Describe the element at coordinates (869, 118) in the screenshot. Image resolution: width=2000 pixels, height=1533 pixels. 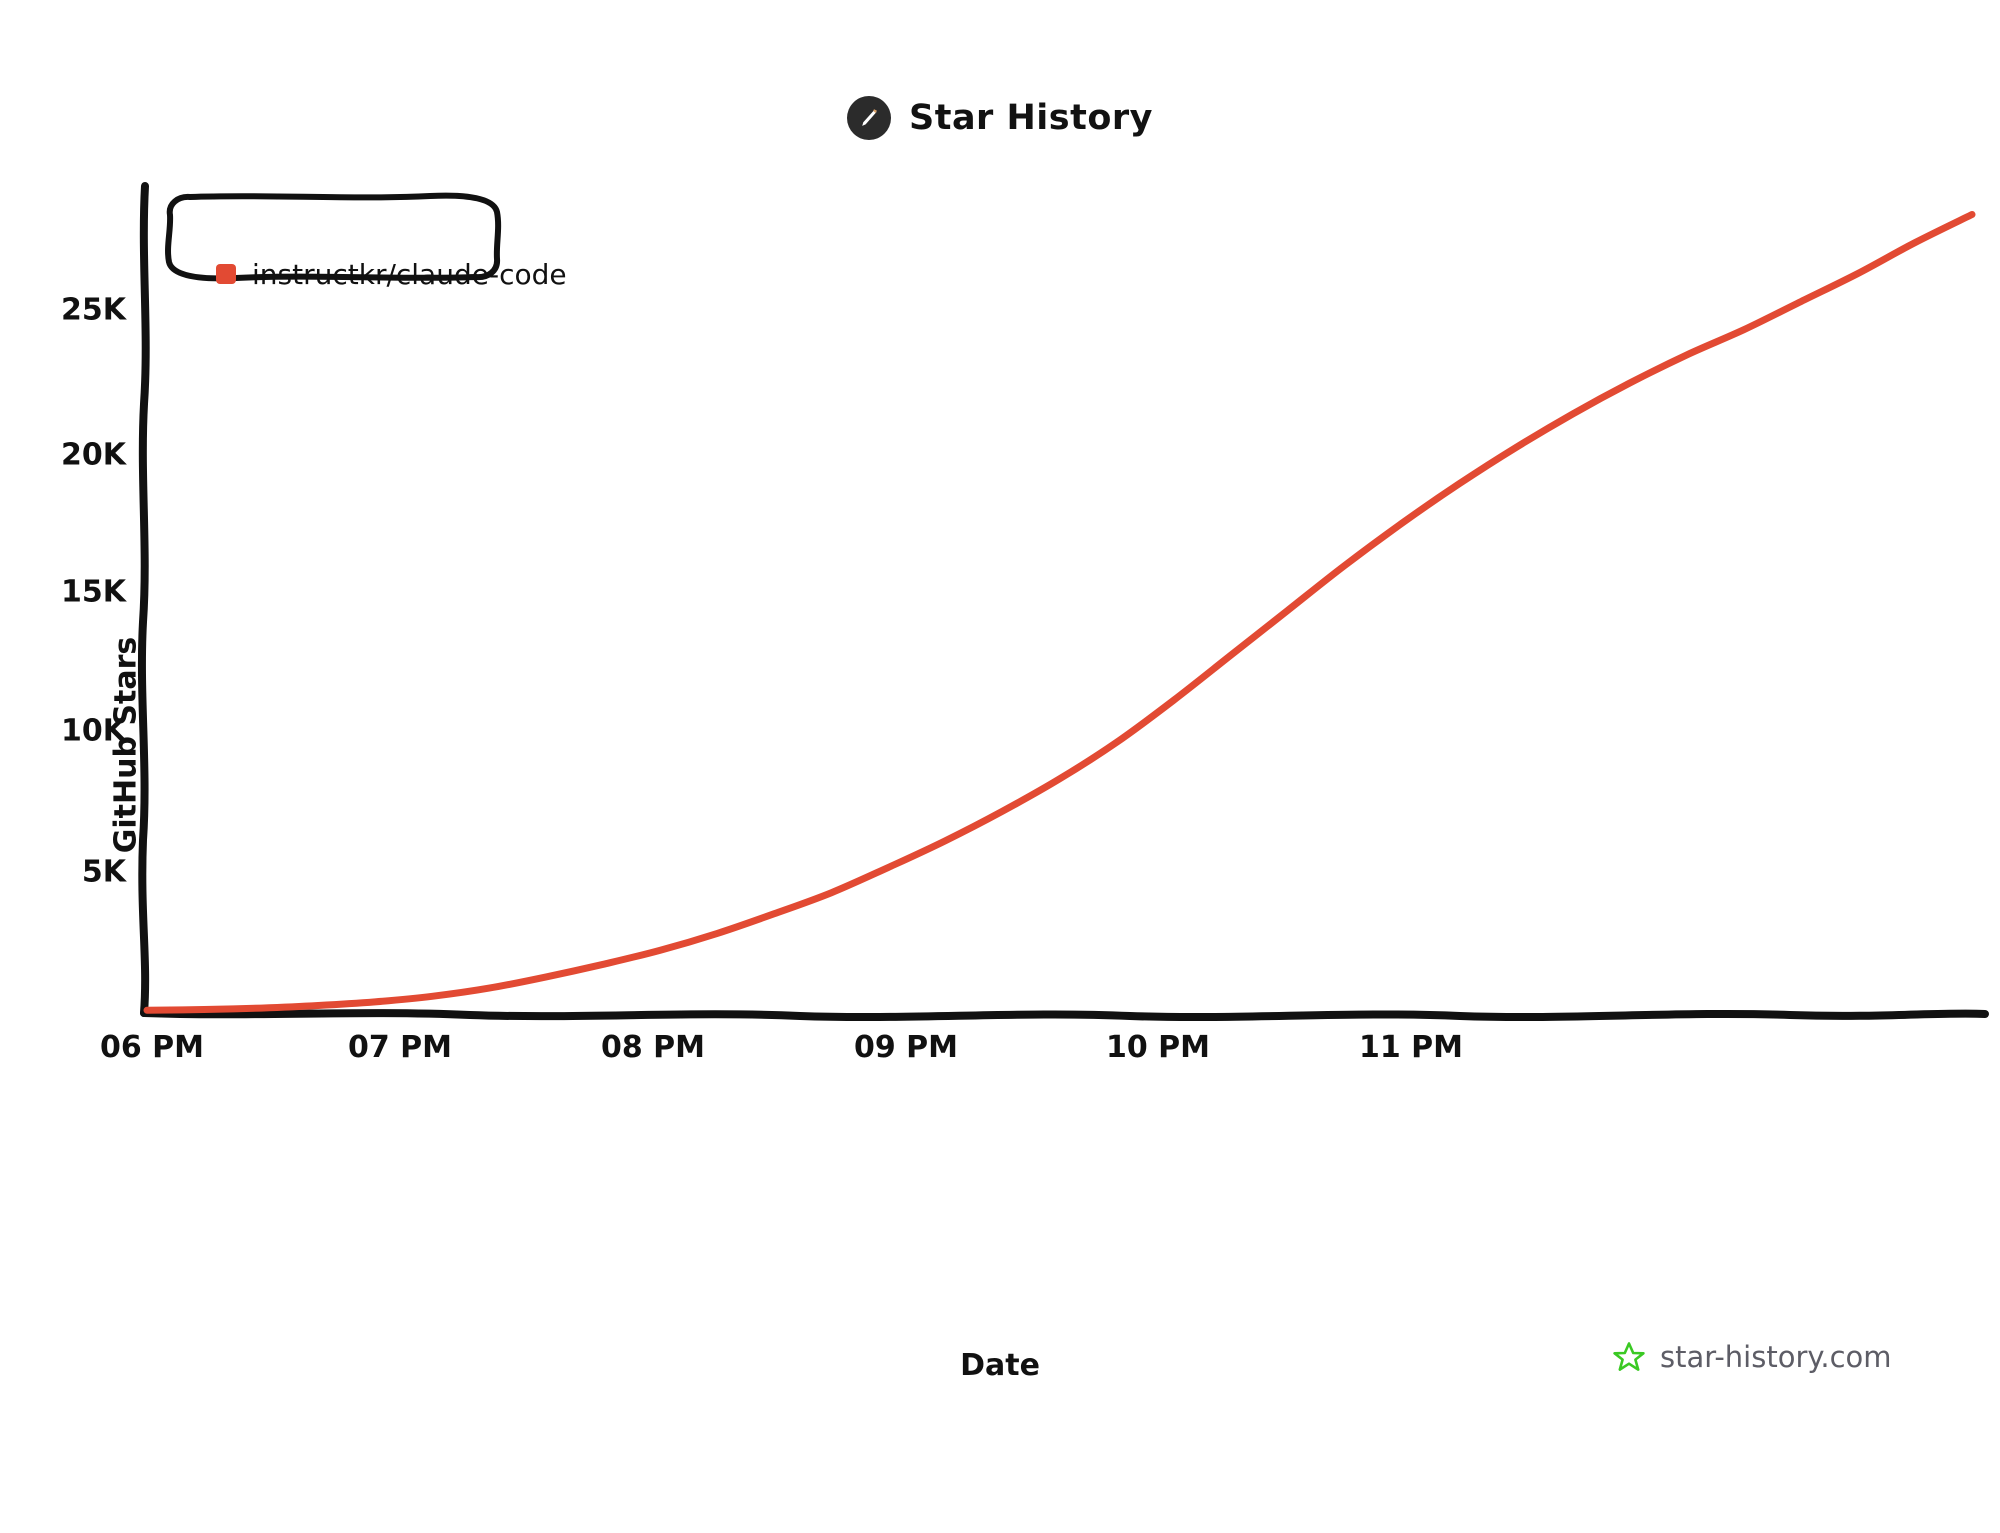
I see `pen-circle-icon` at that location.